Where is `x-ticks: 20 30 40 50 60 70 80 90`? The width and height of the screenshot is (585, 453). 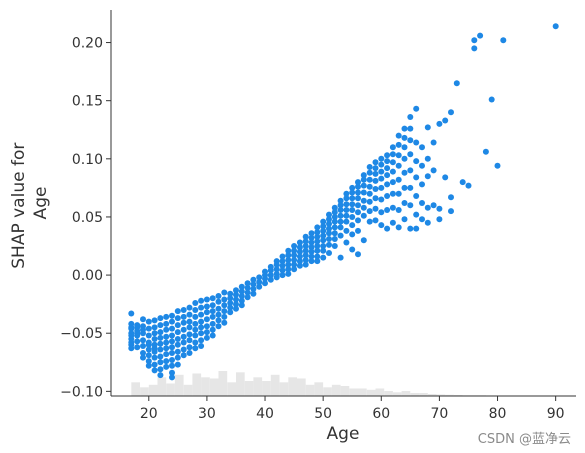 x-ticks: 20 30 40 50 60 70 80 90 is located at coordinates (352, 409).